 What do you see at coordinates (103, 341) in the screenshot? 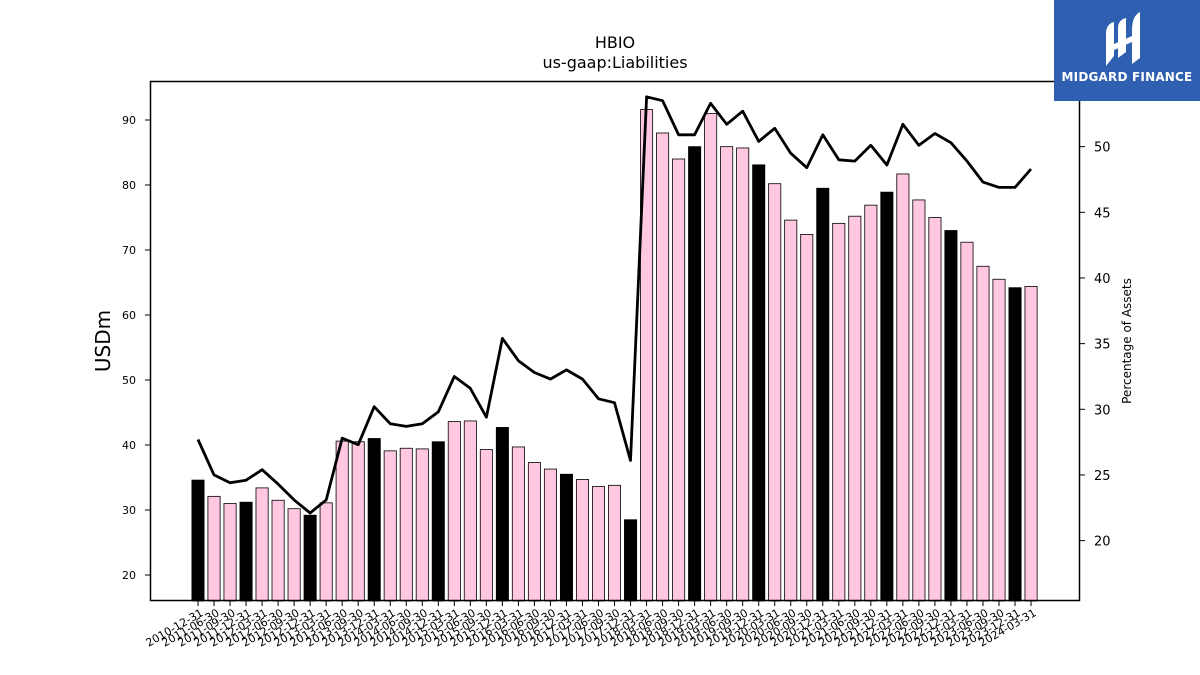
I see `y-axis-label: USDm` at bounding box center [103, 341].